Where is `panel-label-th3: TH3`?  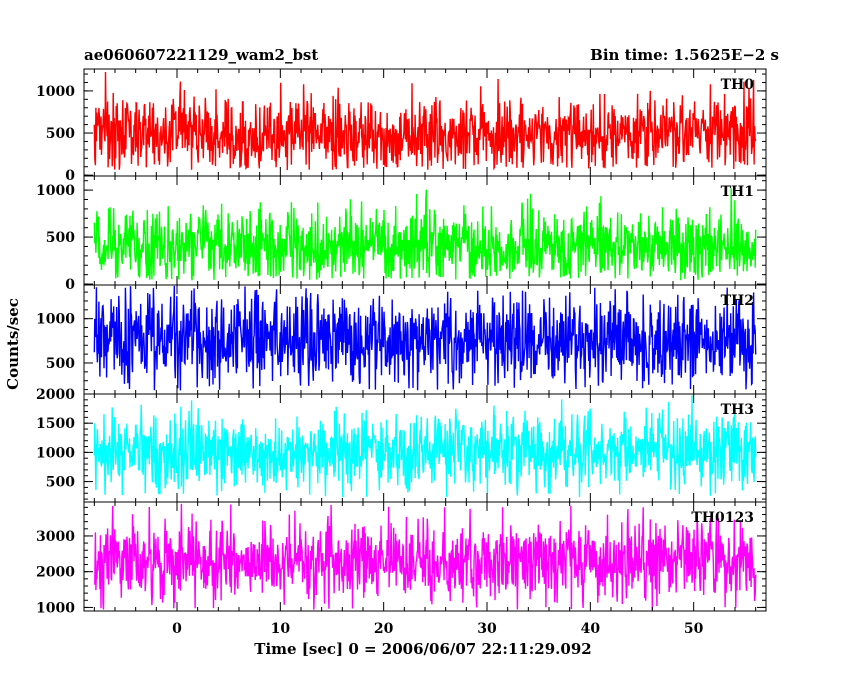 panel-label-th3: TH3 is located at coordinates (737, 410).